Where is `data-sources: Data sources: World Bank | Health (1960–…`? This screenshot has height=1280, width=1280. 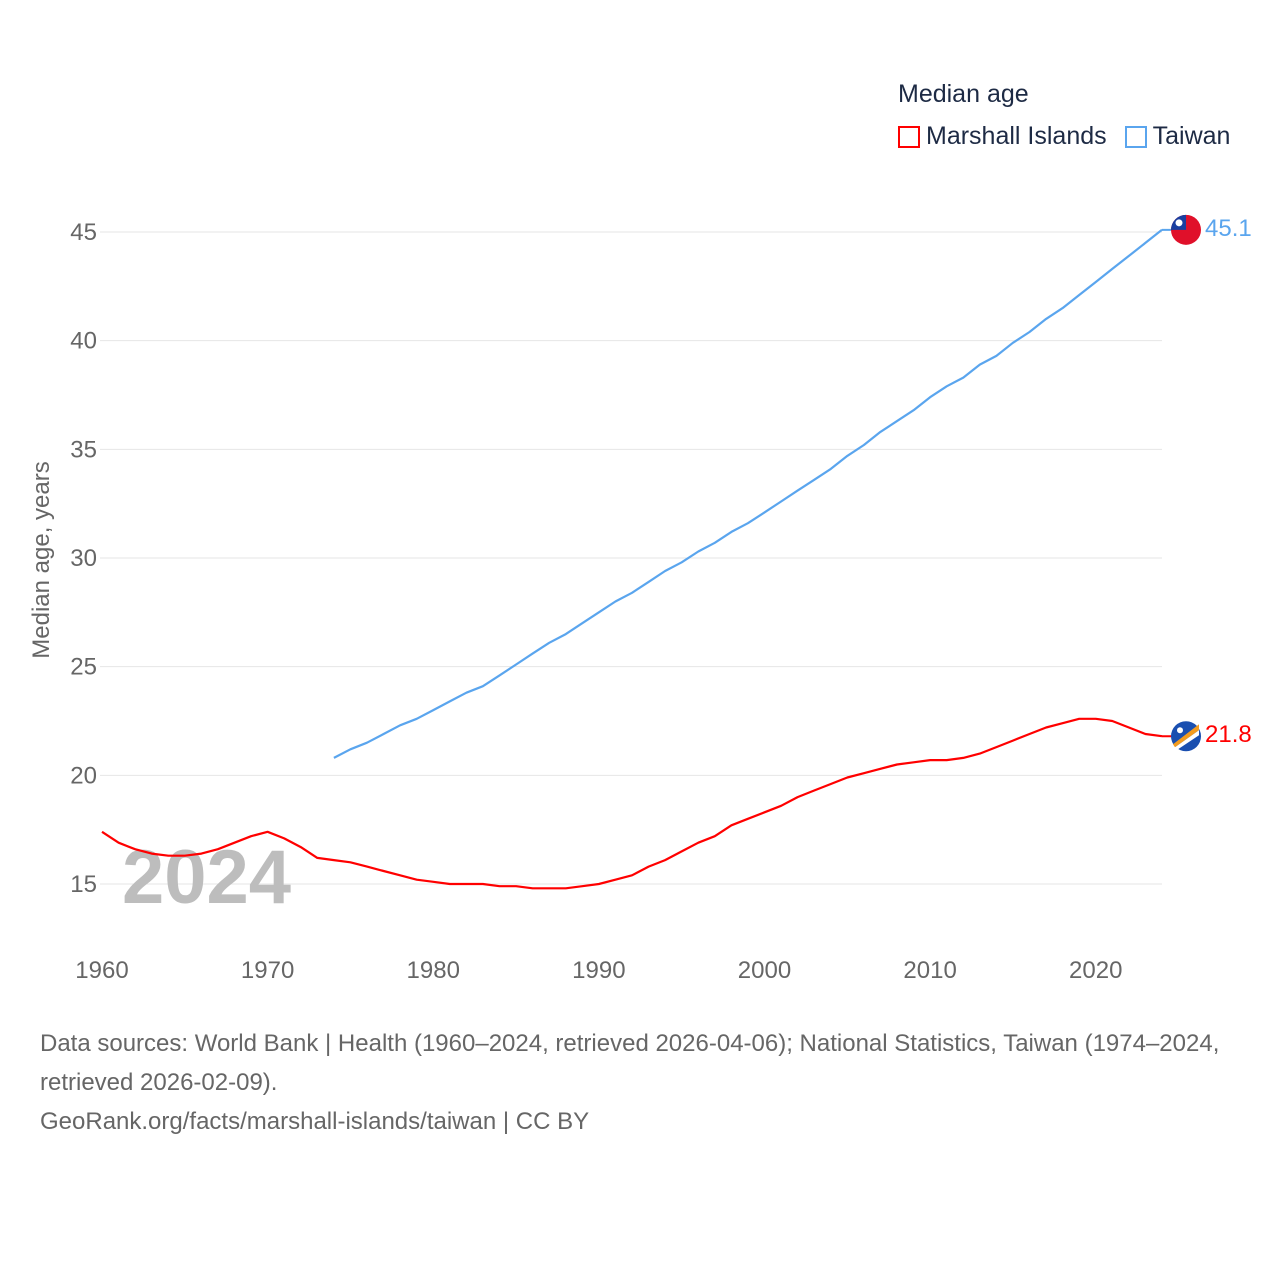
data-sources: Data sources: World Bank | Health (1960–… is located at coordinates (630, 1063).